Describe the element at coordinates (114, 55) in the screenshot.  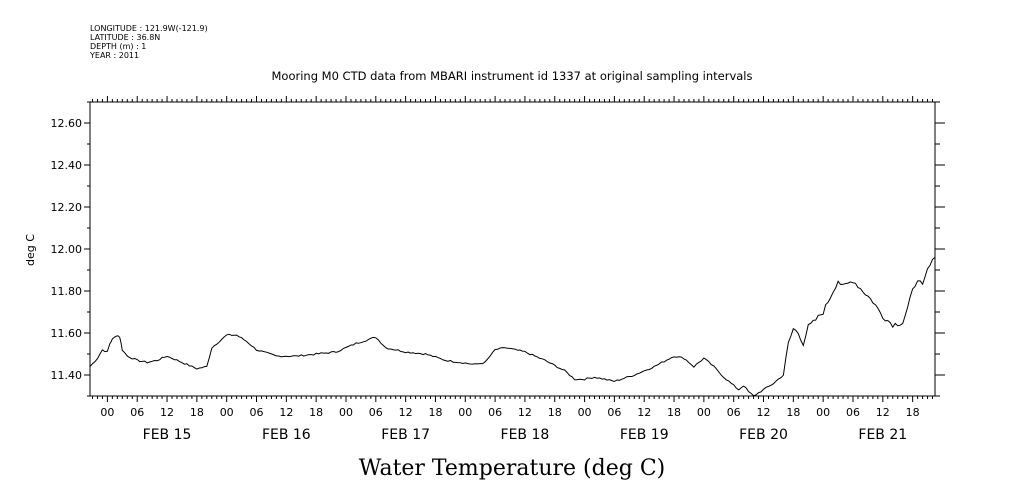
I see `meta-line-3: YEAR : 2011` at that location.